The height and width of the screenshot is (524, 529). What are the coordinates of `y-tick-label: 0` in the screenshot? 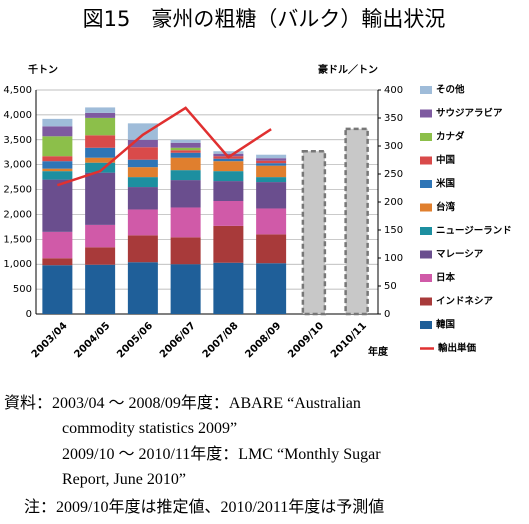 It's located at (29, 314).